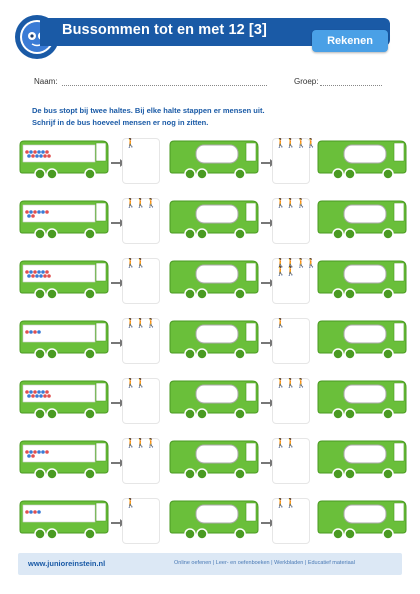  Describe the element at coordinates (306, 81) in the screenshot. I see `group-label: Groep:` at that location.